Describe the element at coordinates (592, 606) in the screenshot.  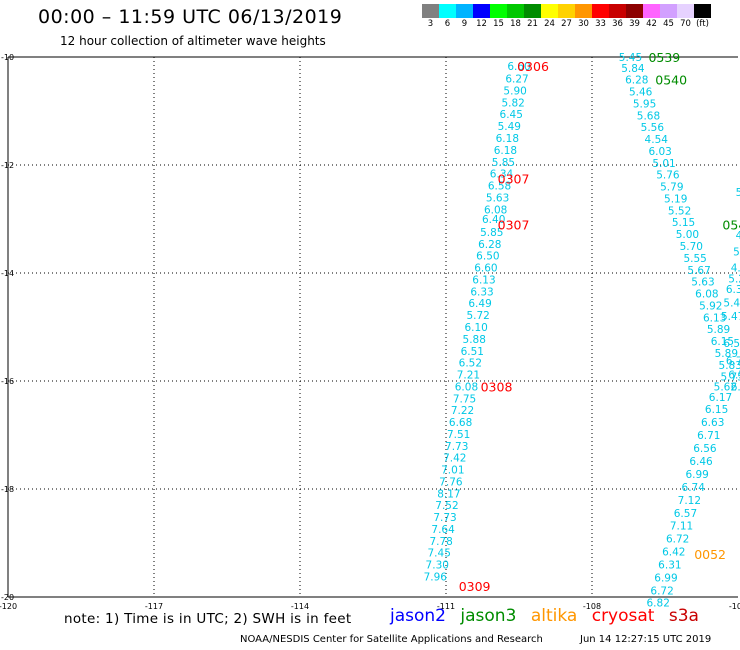
I see `lon-tick-label: -108` at that location.